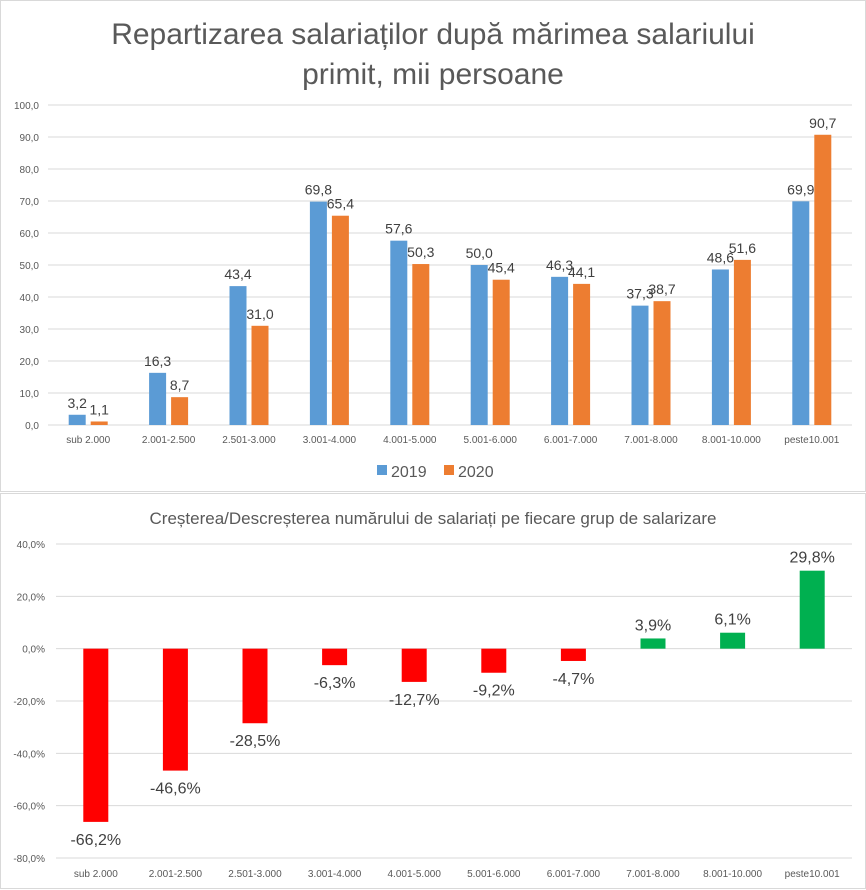 This screenshot has width=866, height=890. I want to click on y-tick-label: 10,0, so click(30, 394).